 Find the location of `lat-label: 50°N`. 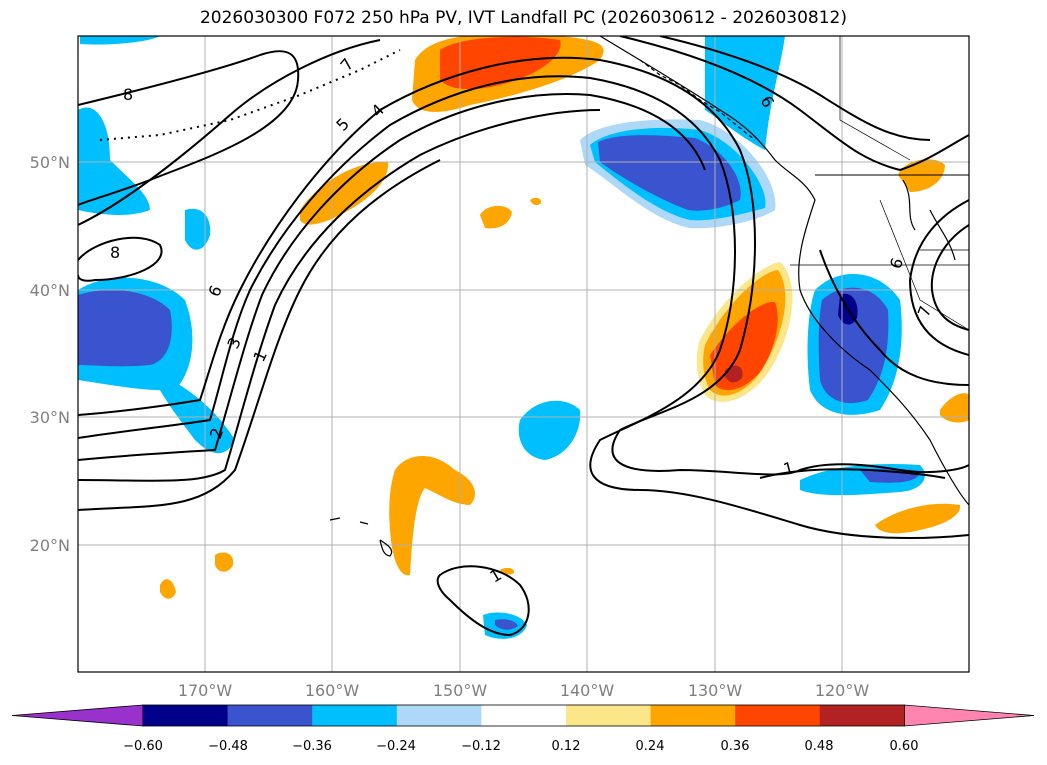

lat-label: 50°N is located at coordinates (50, 162).